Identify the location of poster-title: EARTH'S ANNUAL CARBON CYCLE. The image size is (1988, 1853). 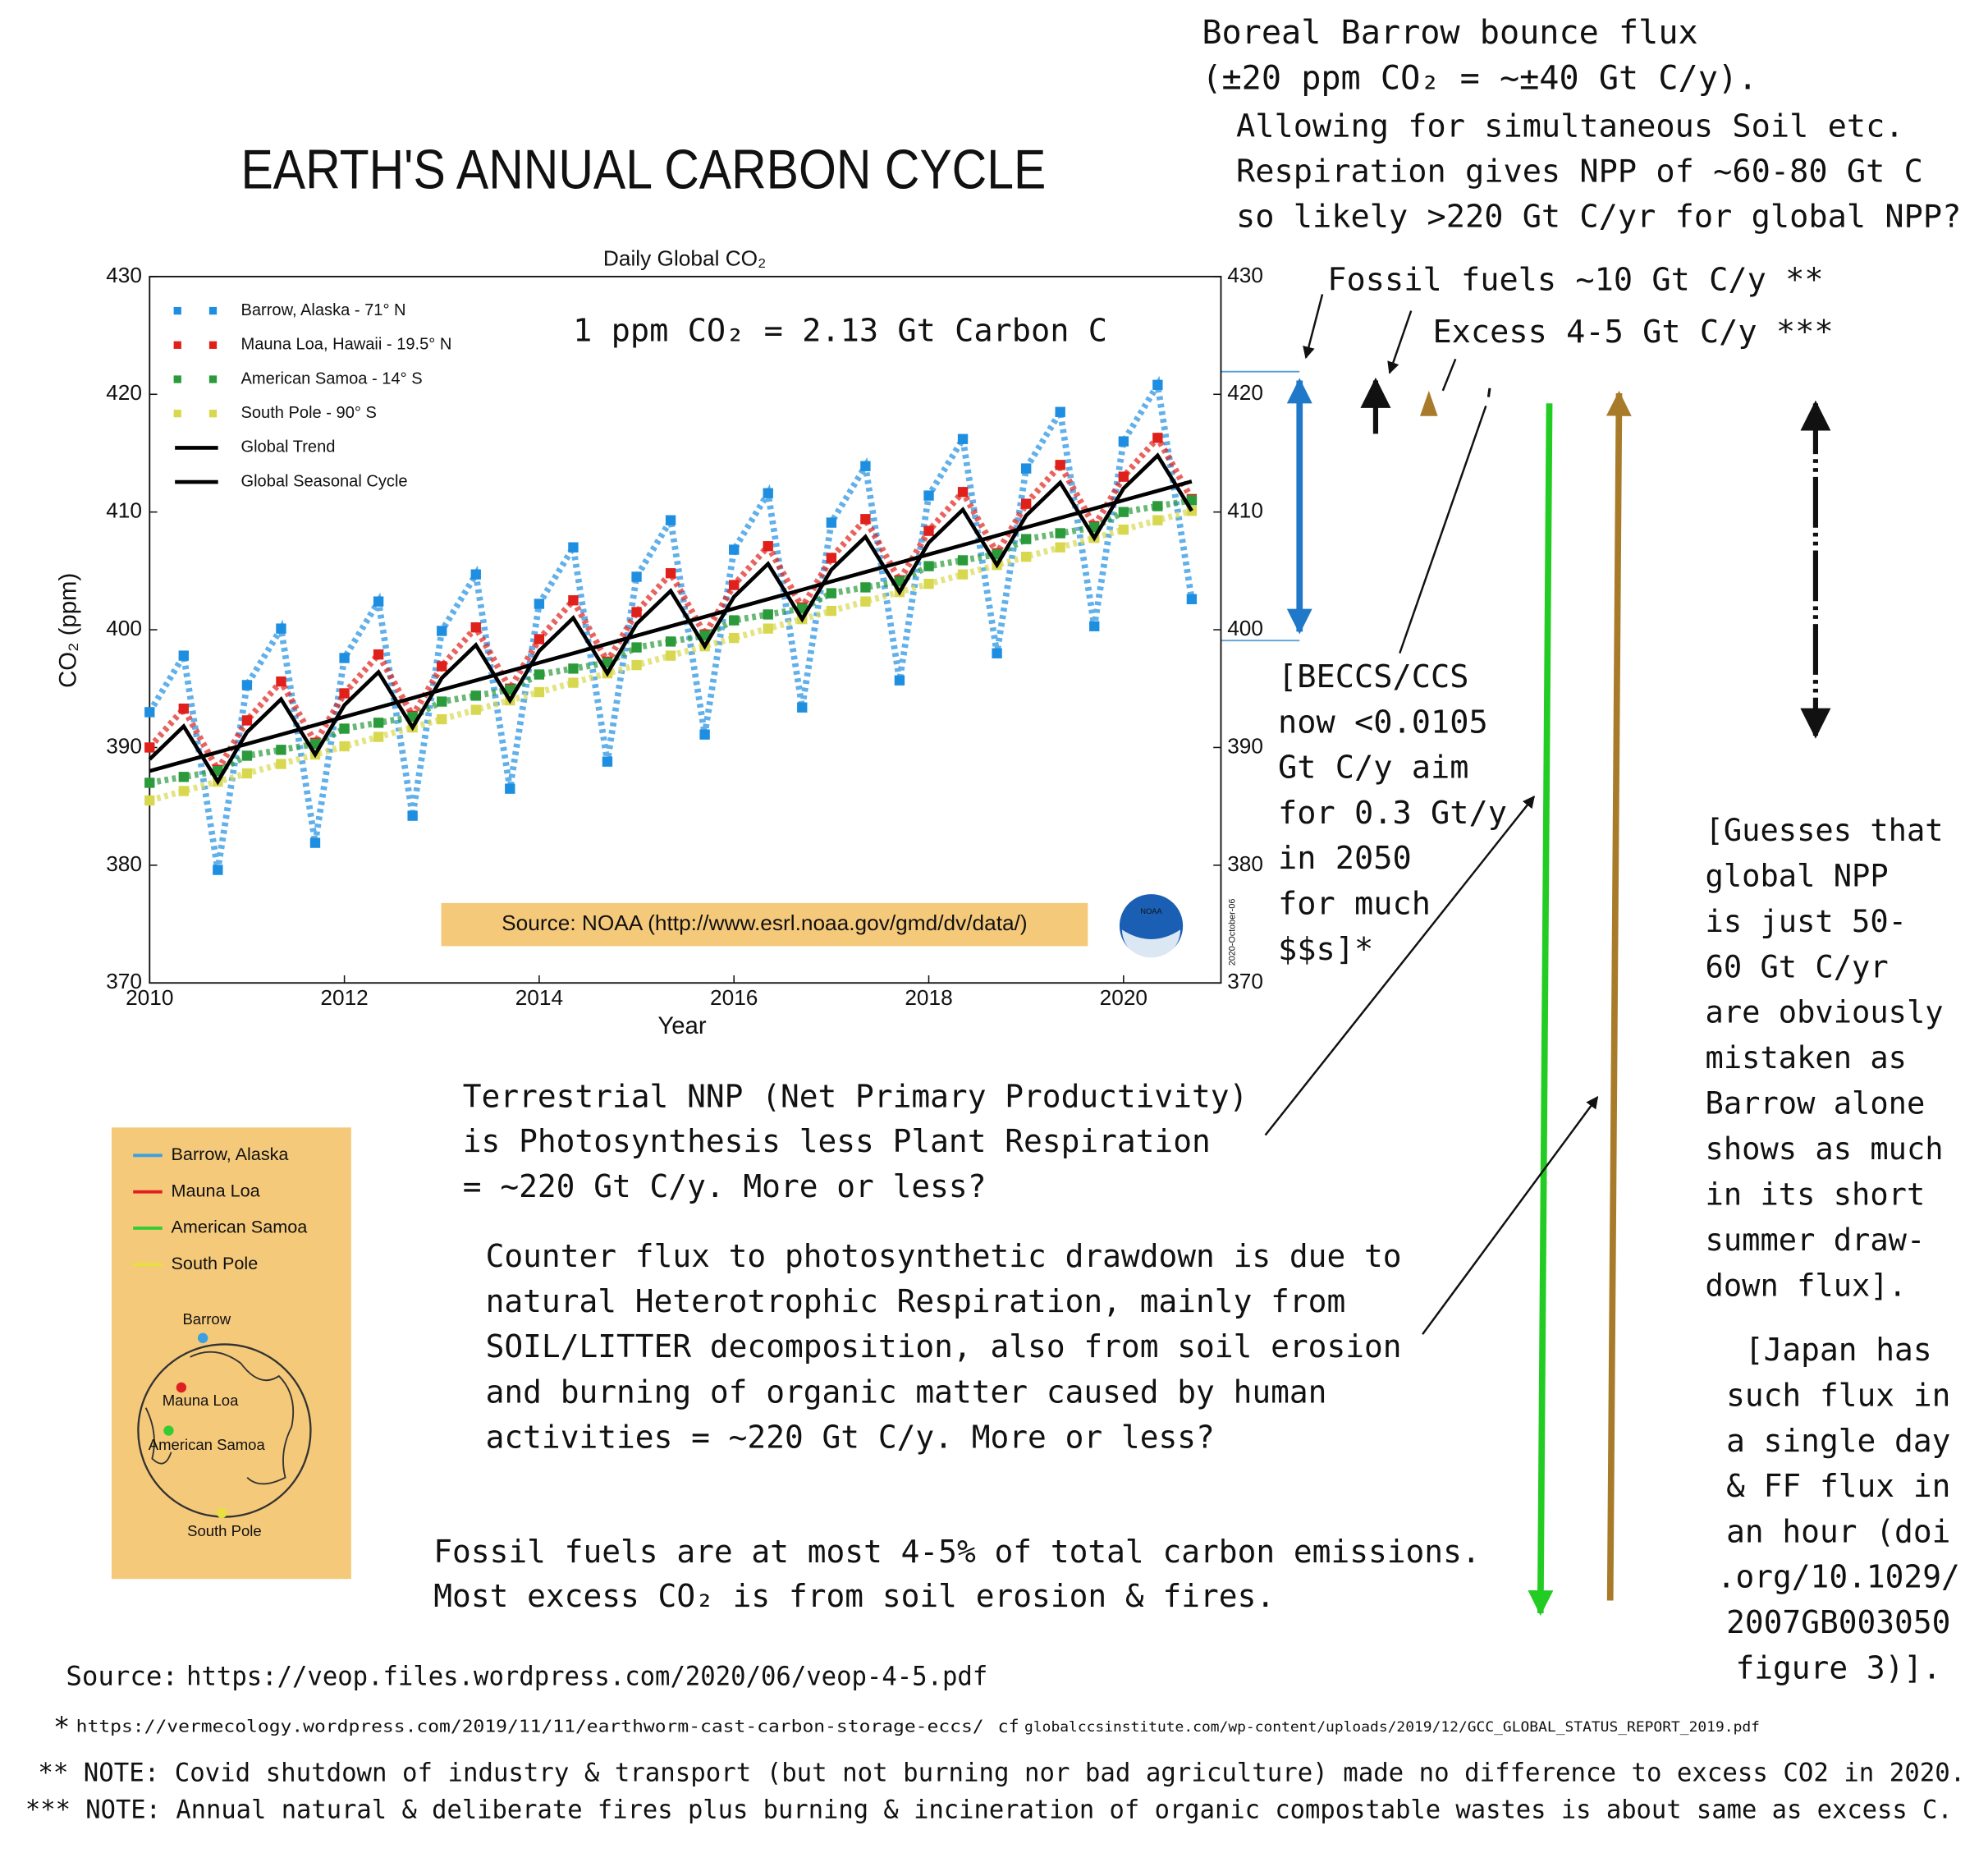
(643, 170).